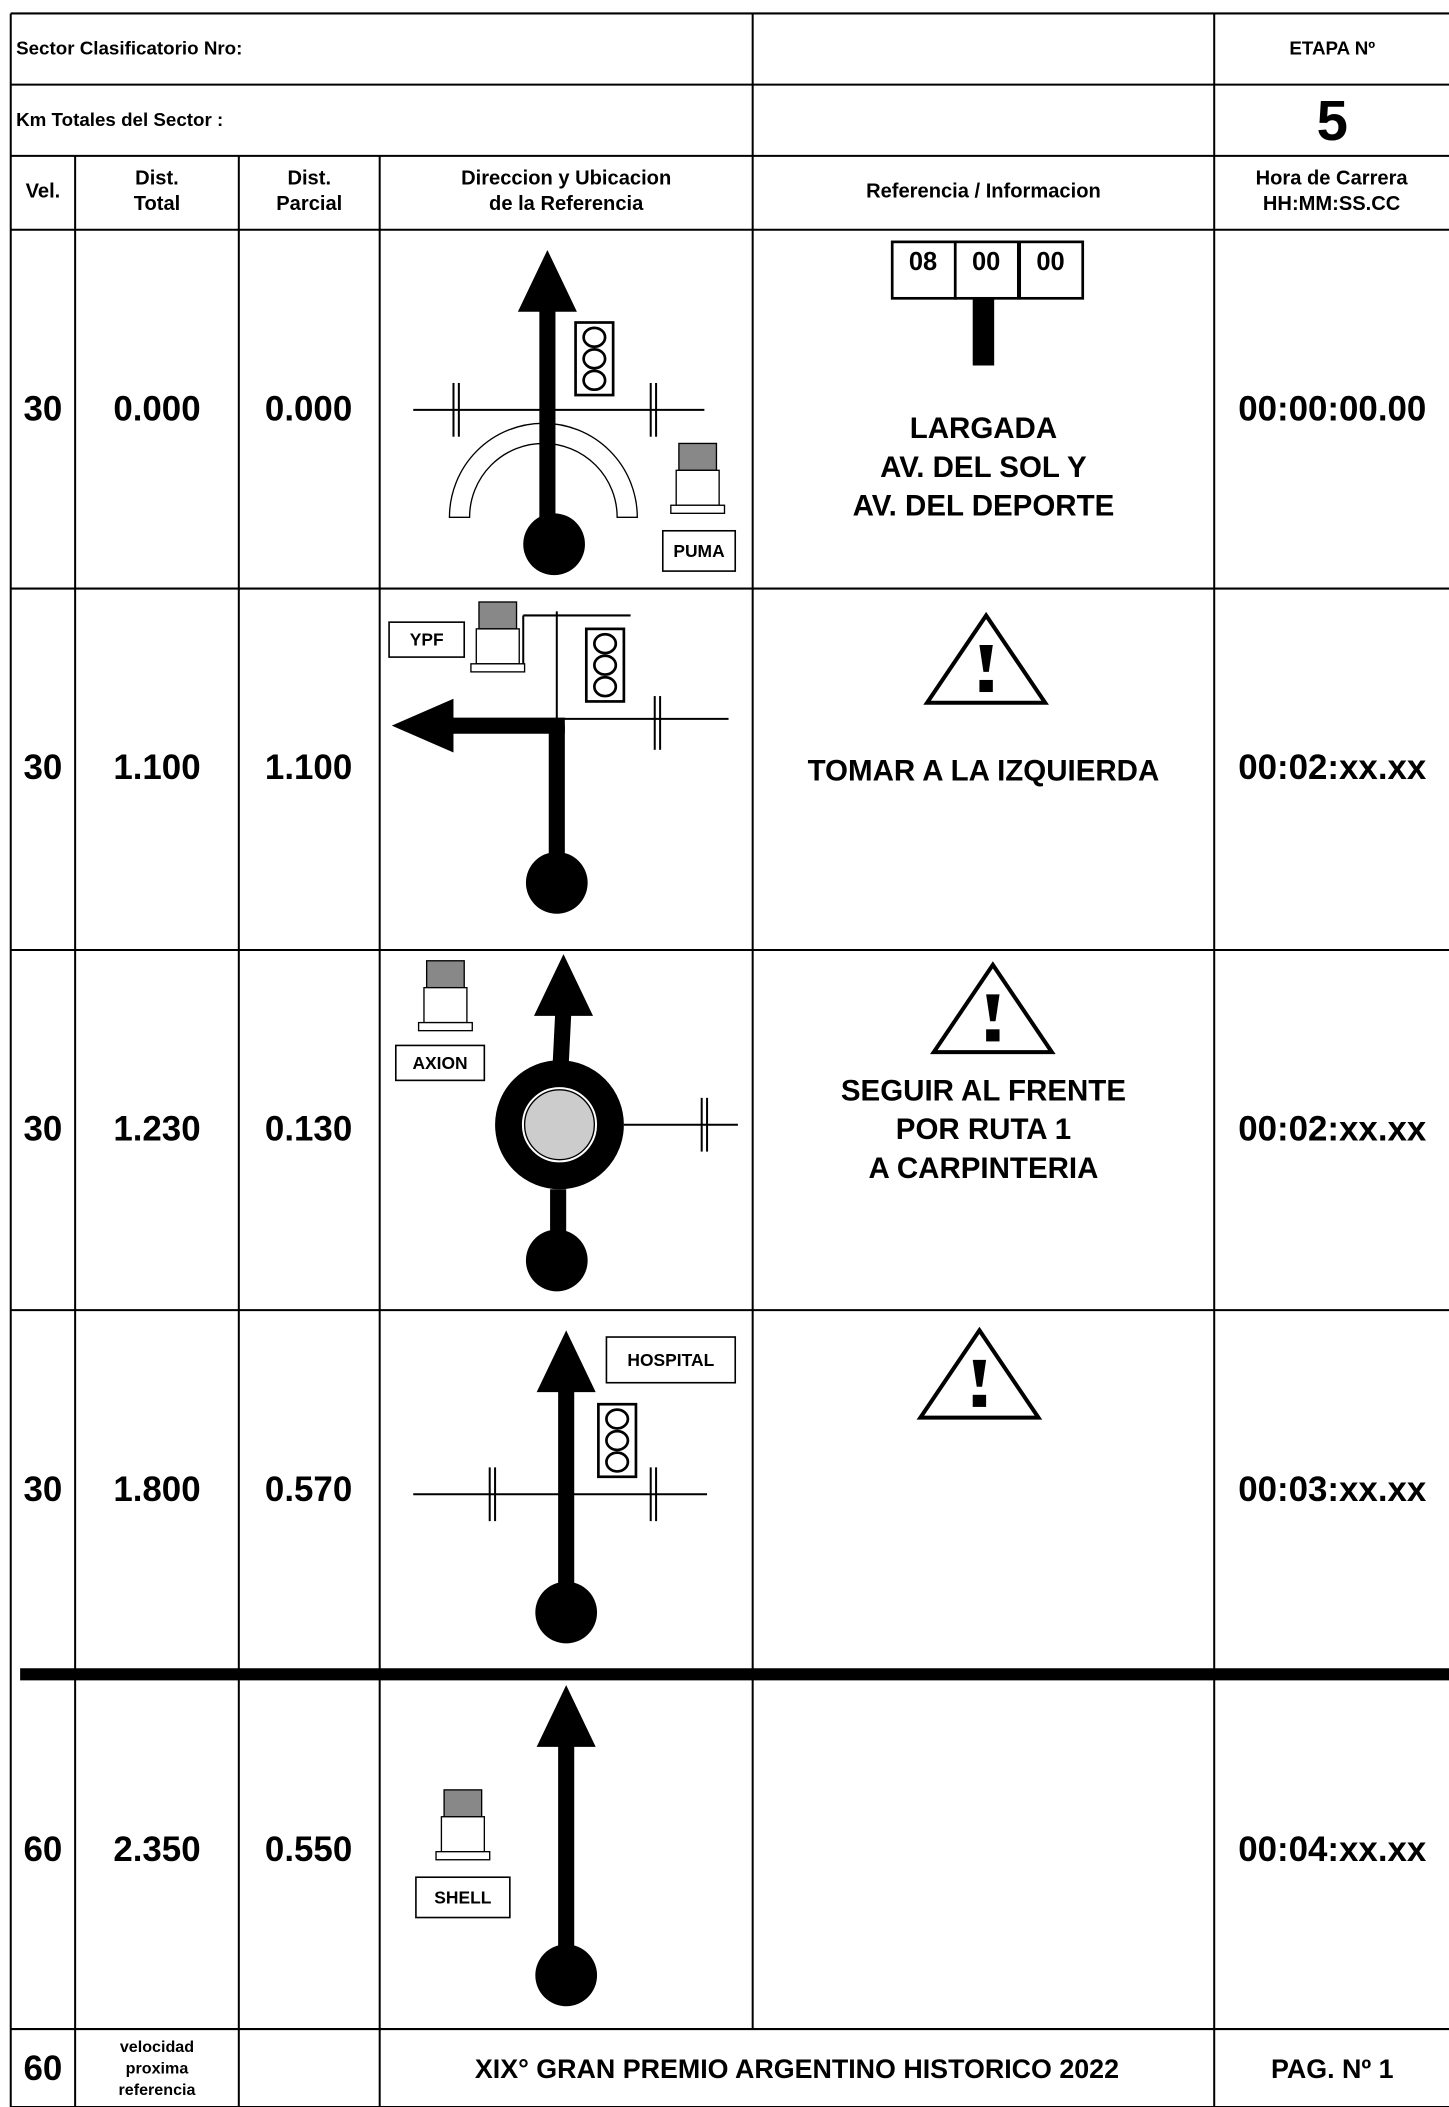 The height and width of the screenshot is (2107, 1449). Describe the element at coordinates (308, 1129) in the screenshot. I see `distance-partial: 0.130` at that location.